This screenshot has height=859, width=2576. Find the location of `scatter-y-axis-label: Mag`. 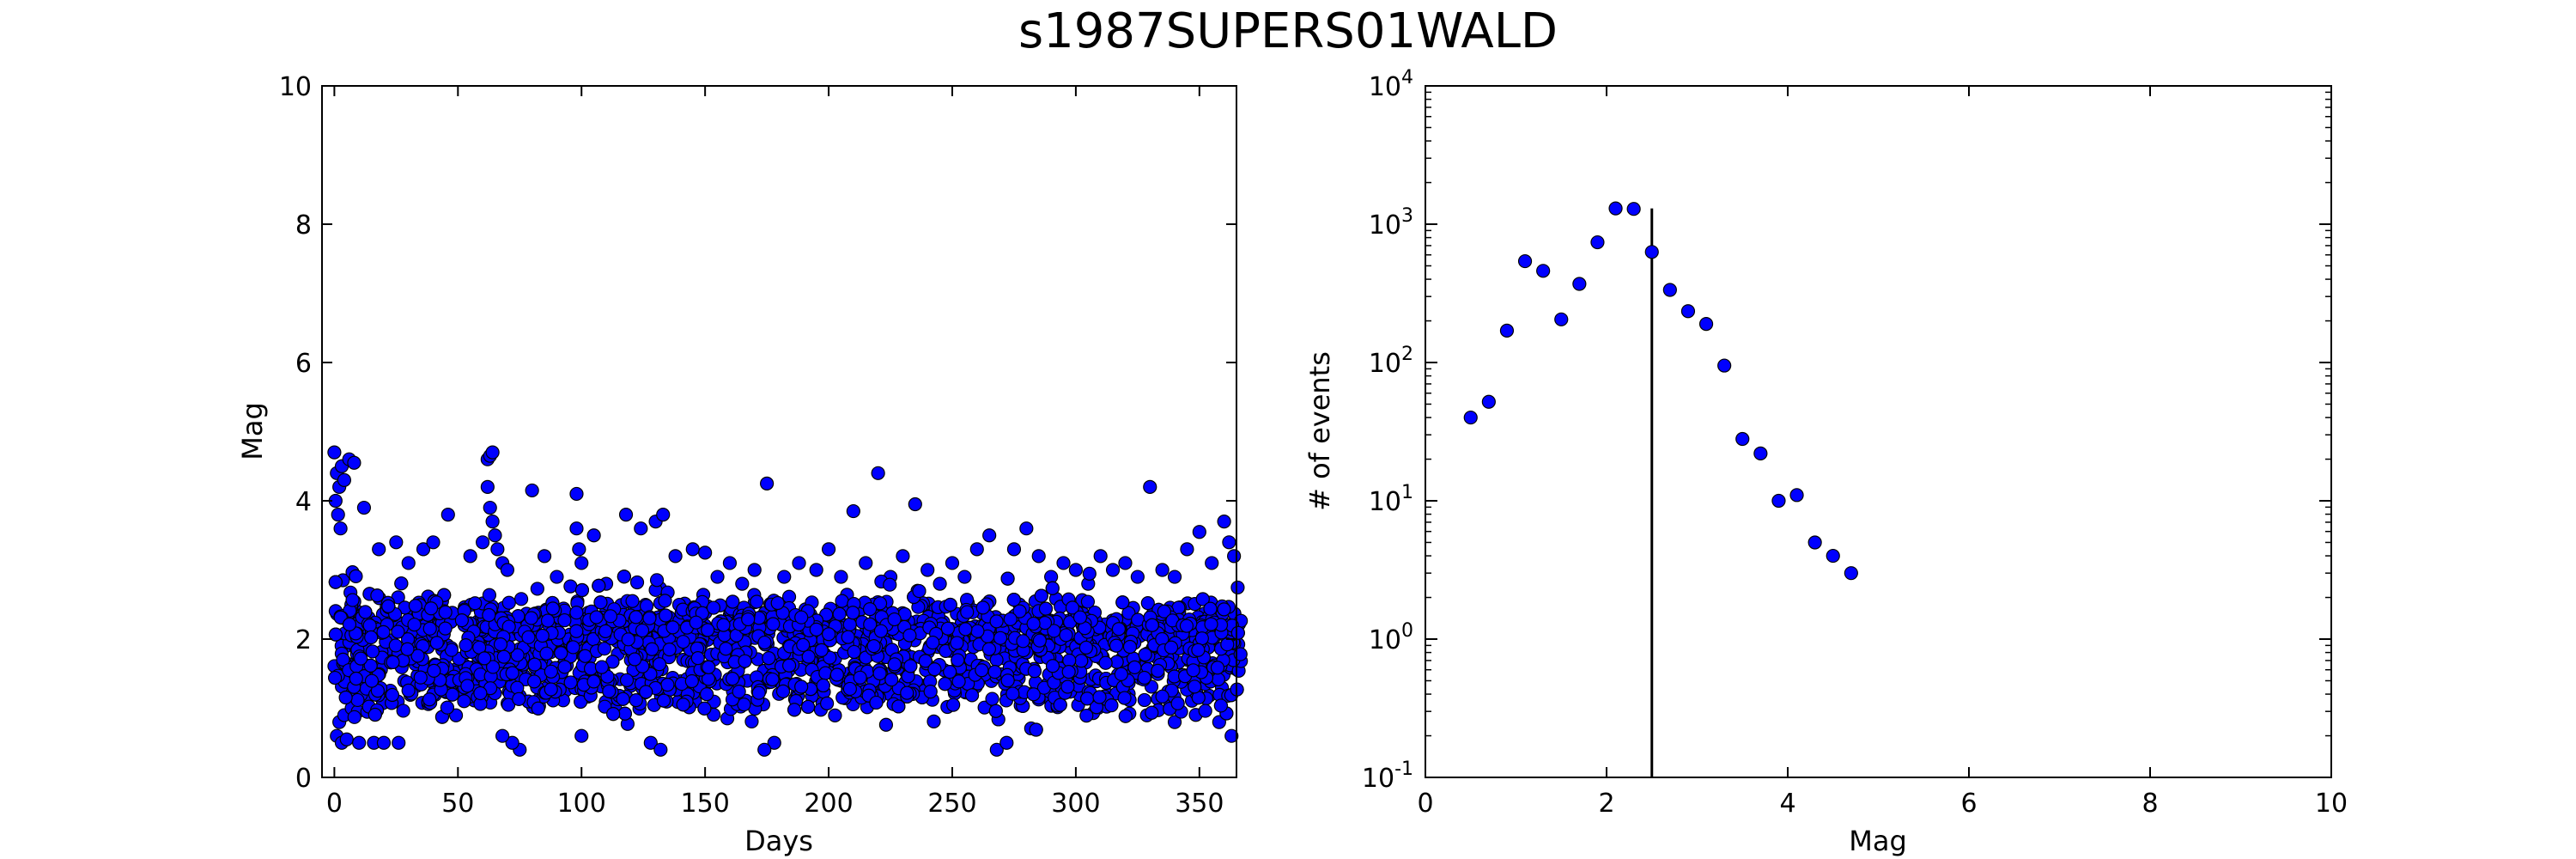

scatter-y-axis-label: Mag is located at coordinates (252, 431).